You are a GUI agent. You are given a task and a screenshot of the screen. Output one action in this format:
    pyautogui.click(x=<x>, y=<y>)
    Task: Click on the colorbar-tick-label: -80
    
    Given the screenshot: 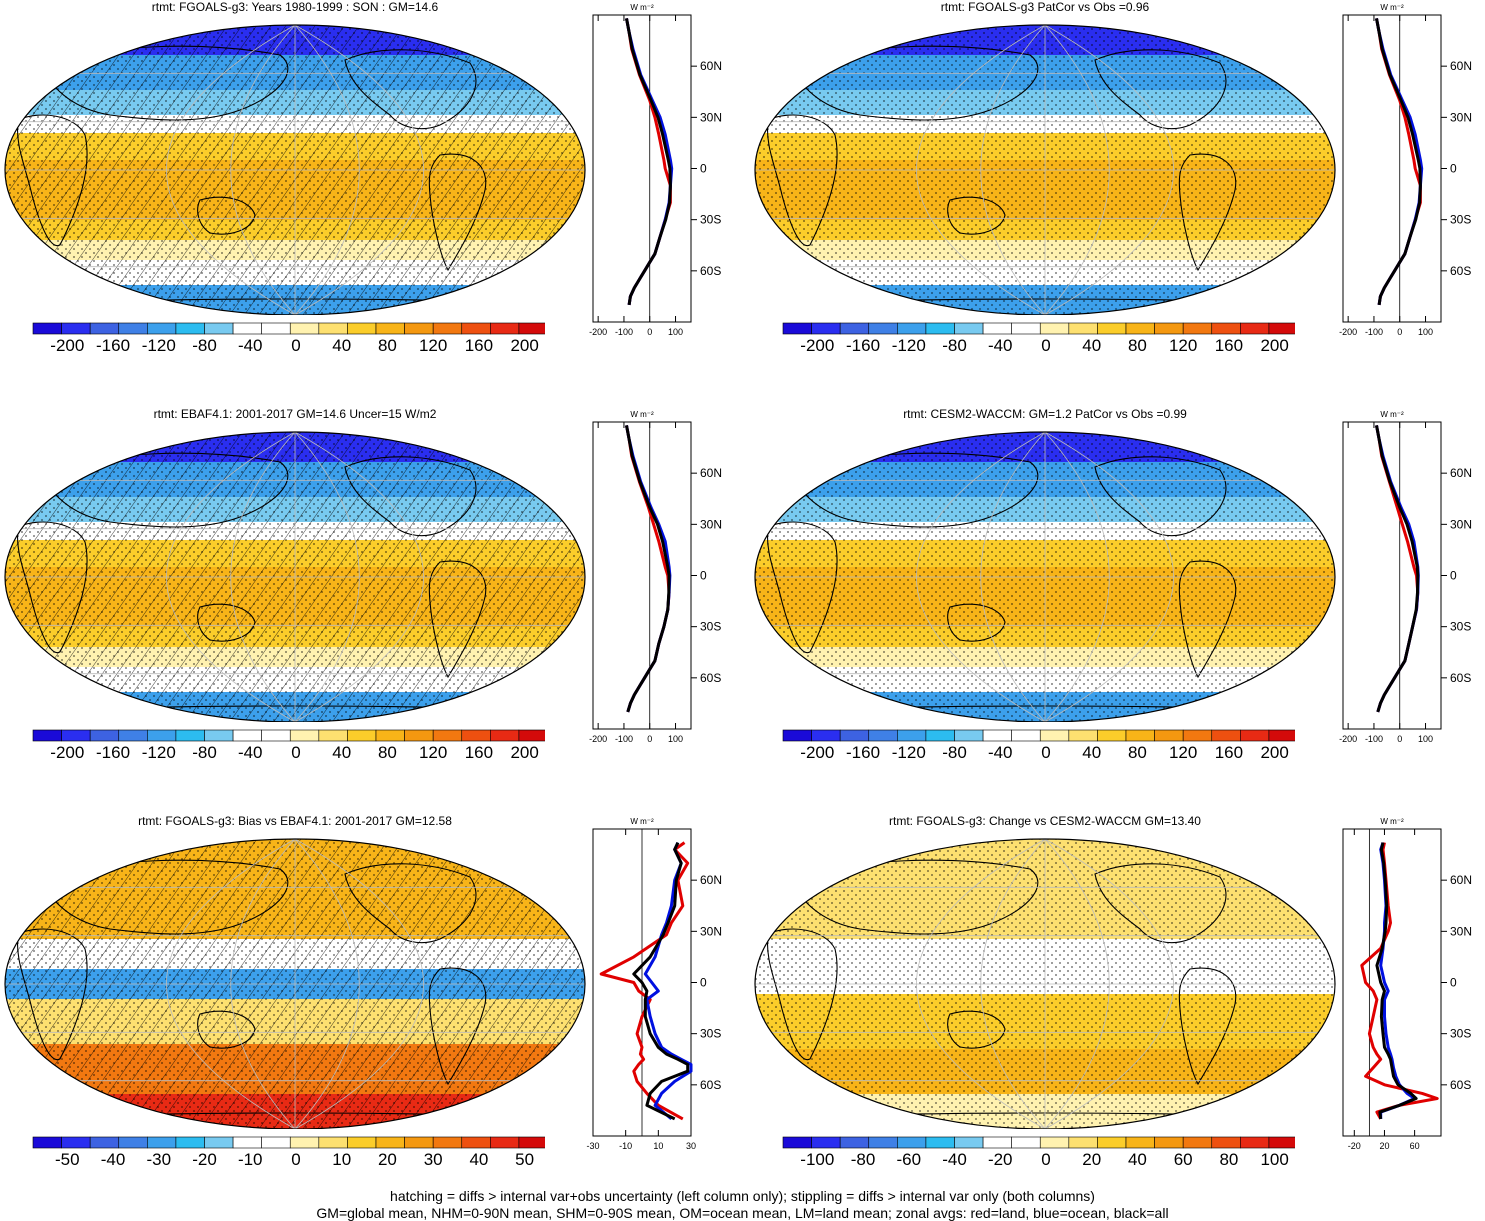 What is the action you would take?
    pyautogui.click(x=204, y=345)
    